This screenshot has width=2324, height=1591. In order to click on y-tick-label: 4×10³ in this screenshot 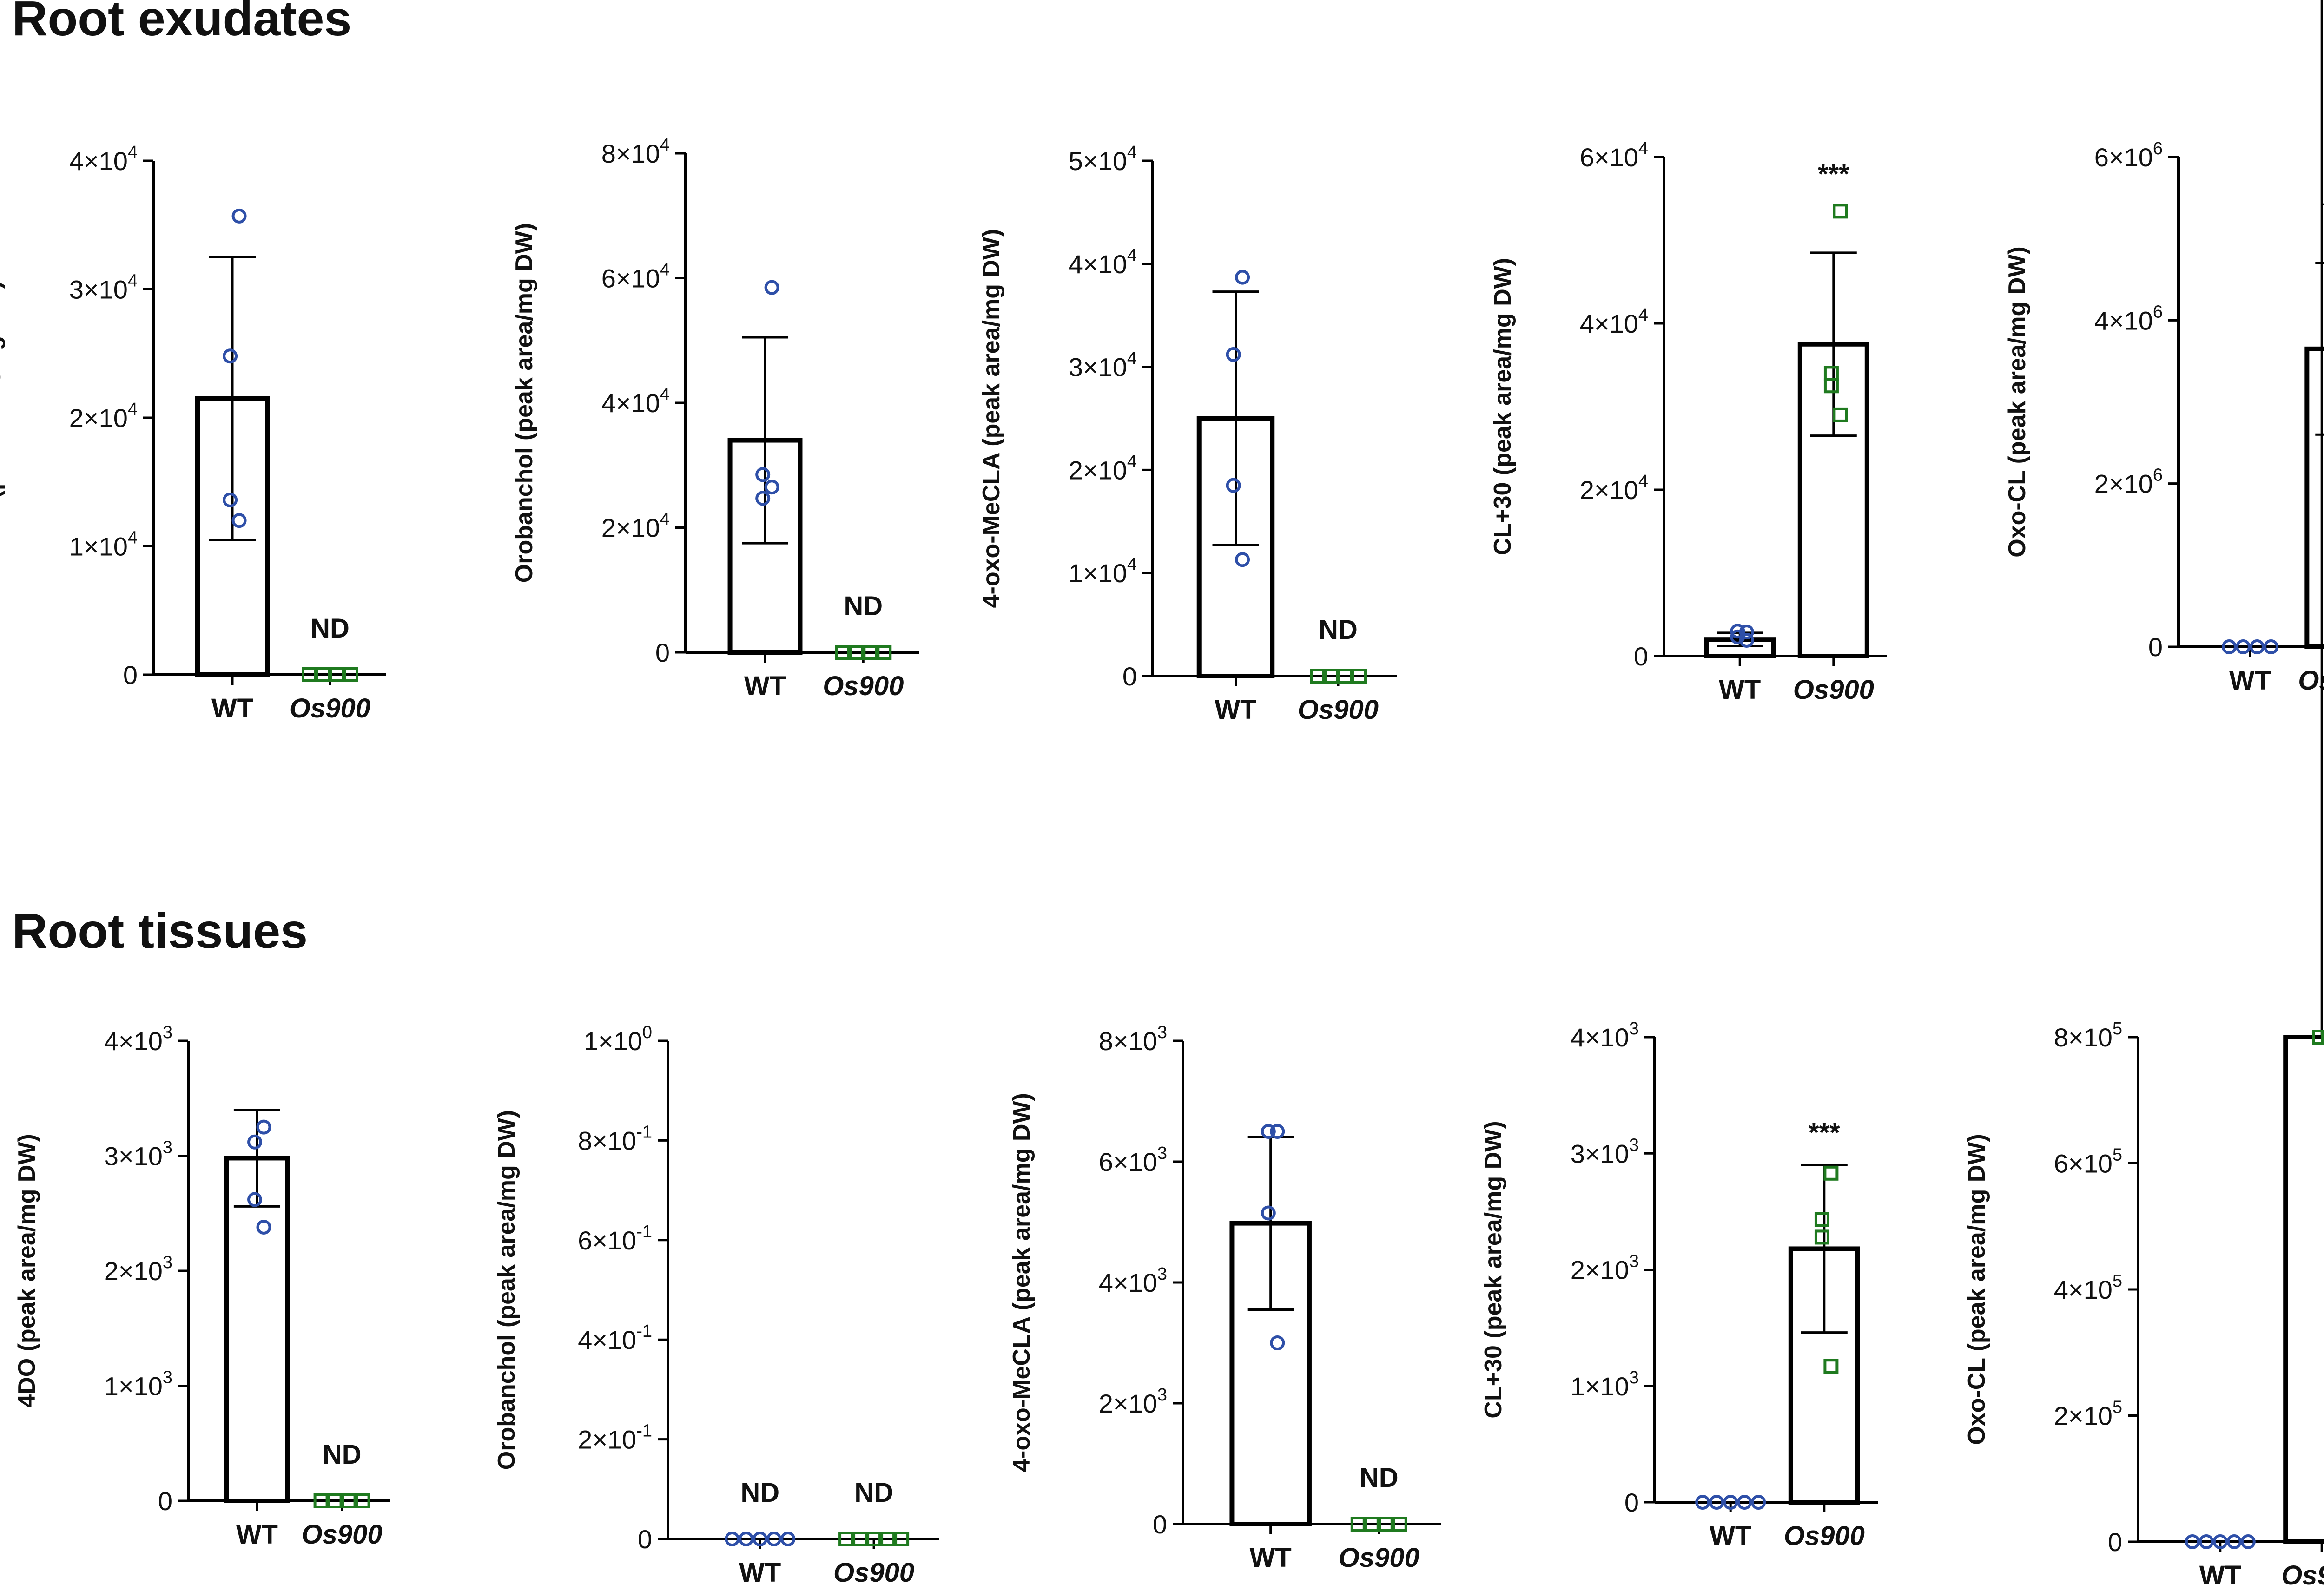, I will do `click(138, 1039)`.